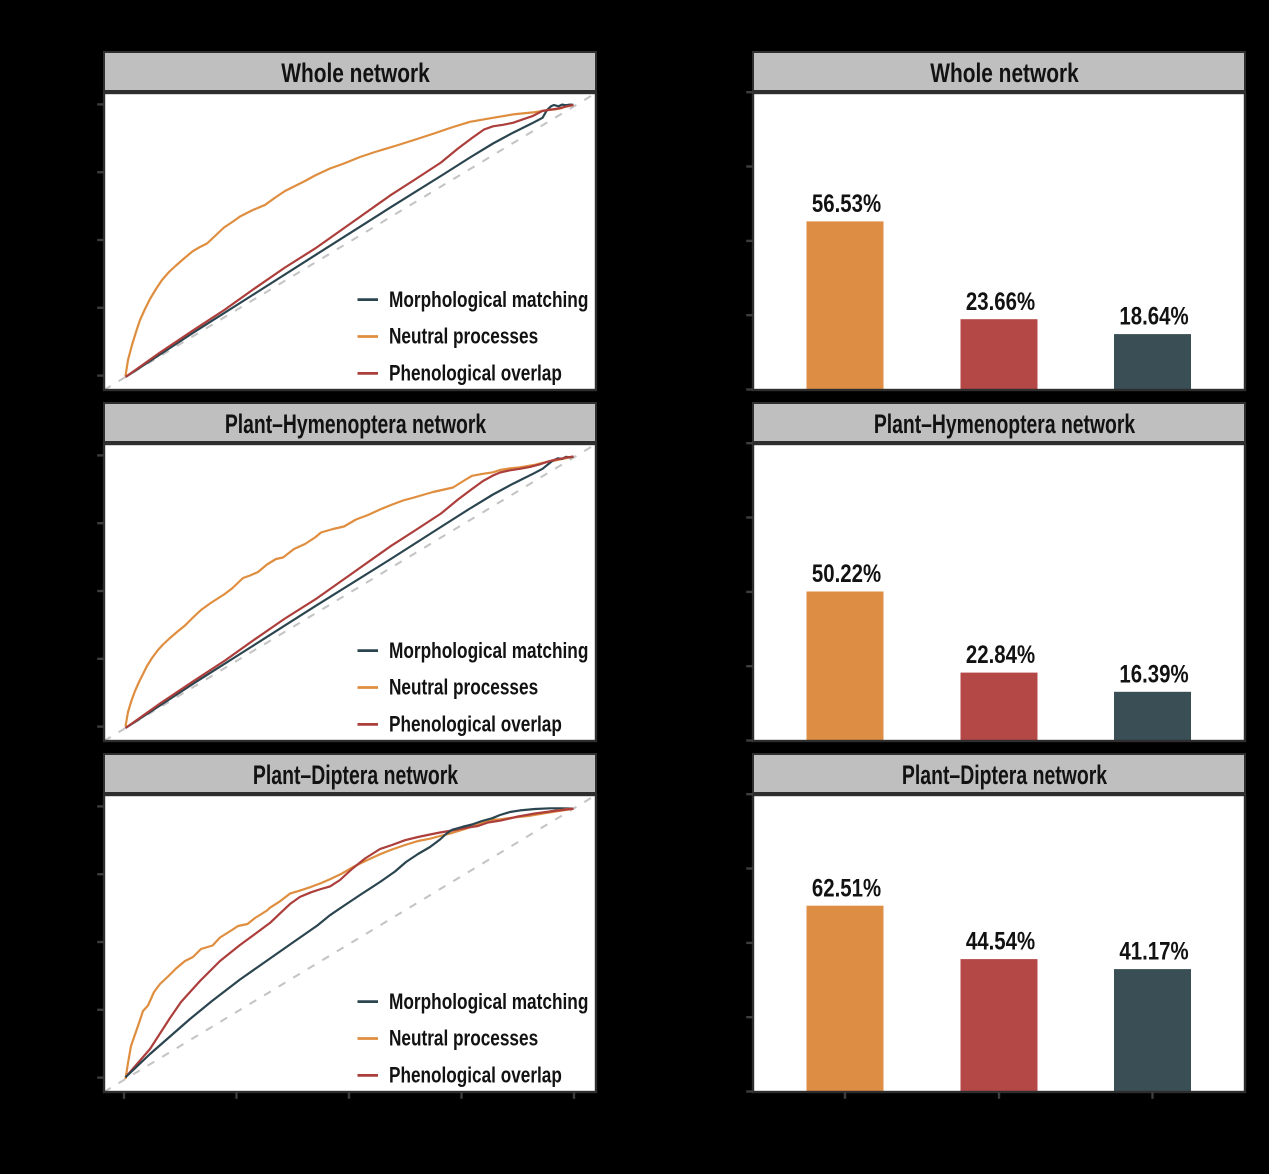 The width and height of the screenshot is (1269, 1174). I want to click on svg-text: 44.54%, so click(1000, 941).